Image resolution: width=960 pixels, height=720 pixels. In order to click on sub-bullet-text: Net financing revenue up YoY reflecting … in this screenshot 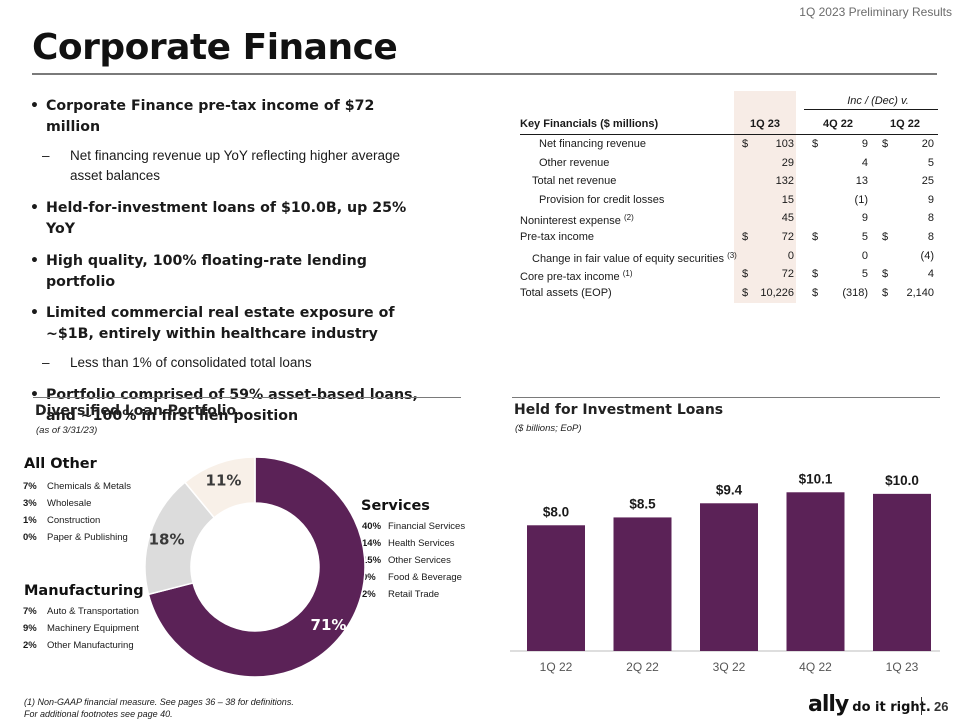, I will do `click(235, 165)`.